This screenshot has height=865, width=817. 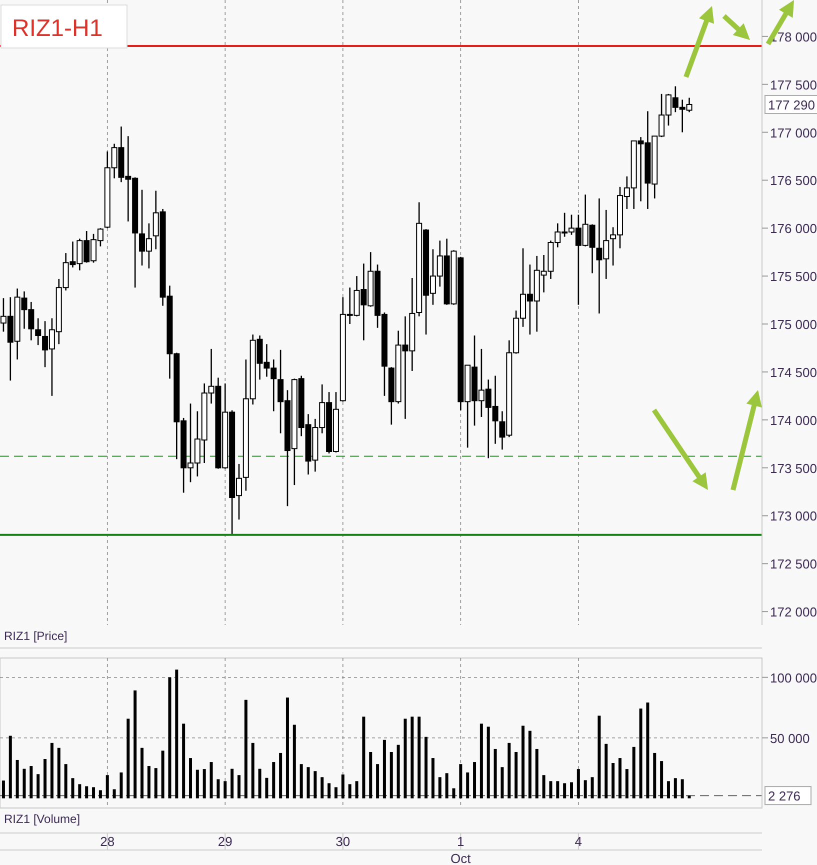 I want to click on y-tick-label: 50 000, so click(x=790, y=738).